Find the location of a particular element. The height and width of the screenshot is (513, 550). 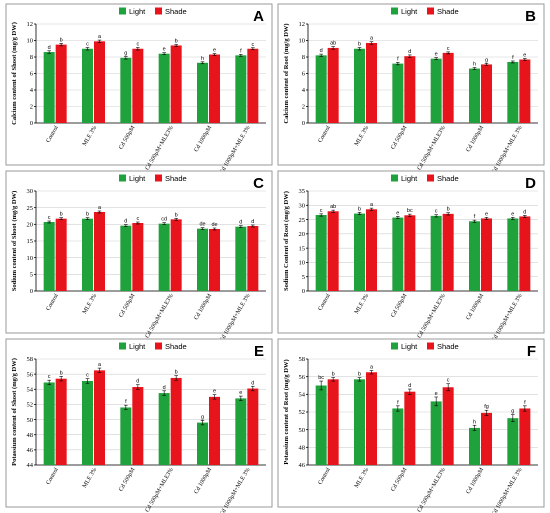

y-tick-label: 58 is located at coordinates (30, 359).